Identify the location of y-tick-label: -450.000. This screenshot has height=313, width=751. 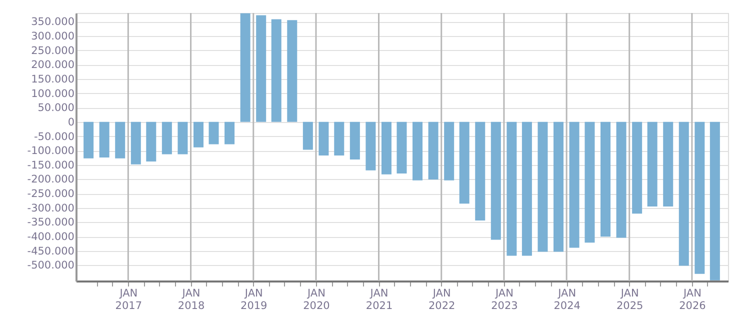
(50, 251).